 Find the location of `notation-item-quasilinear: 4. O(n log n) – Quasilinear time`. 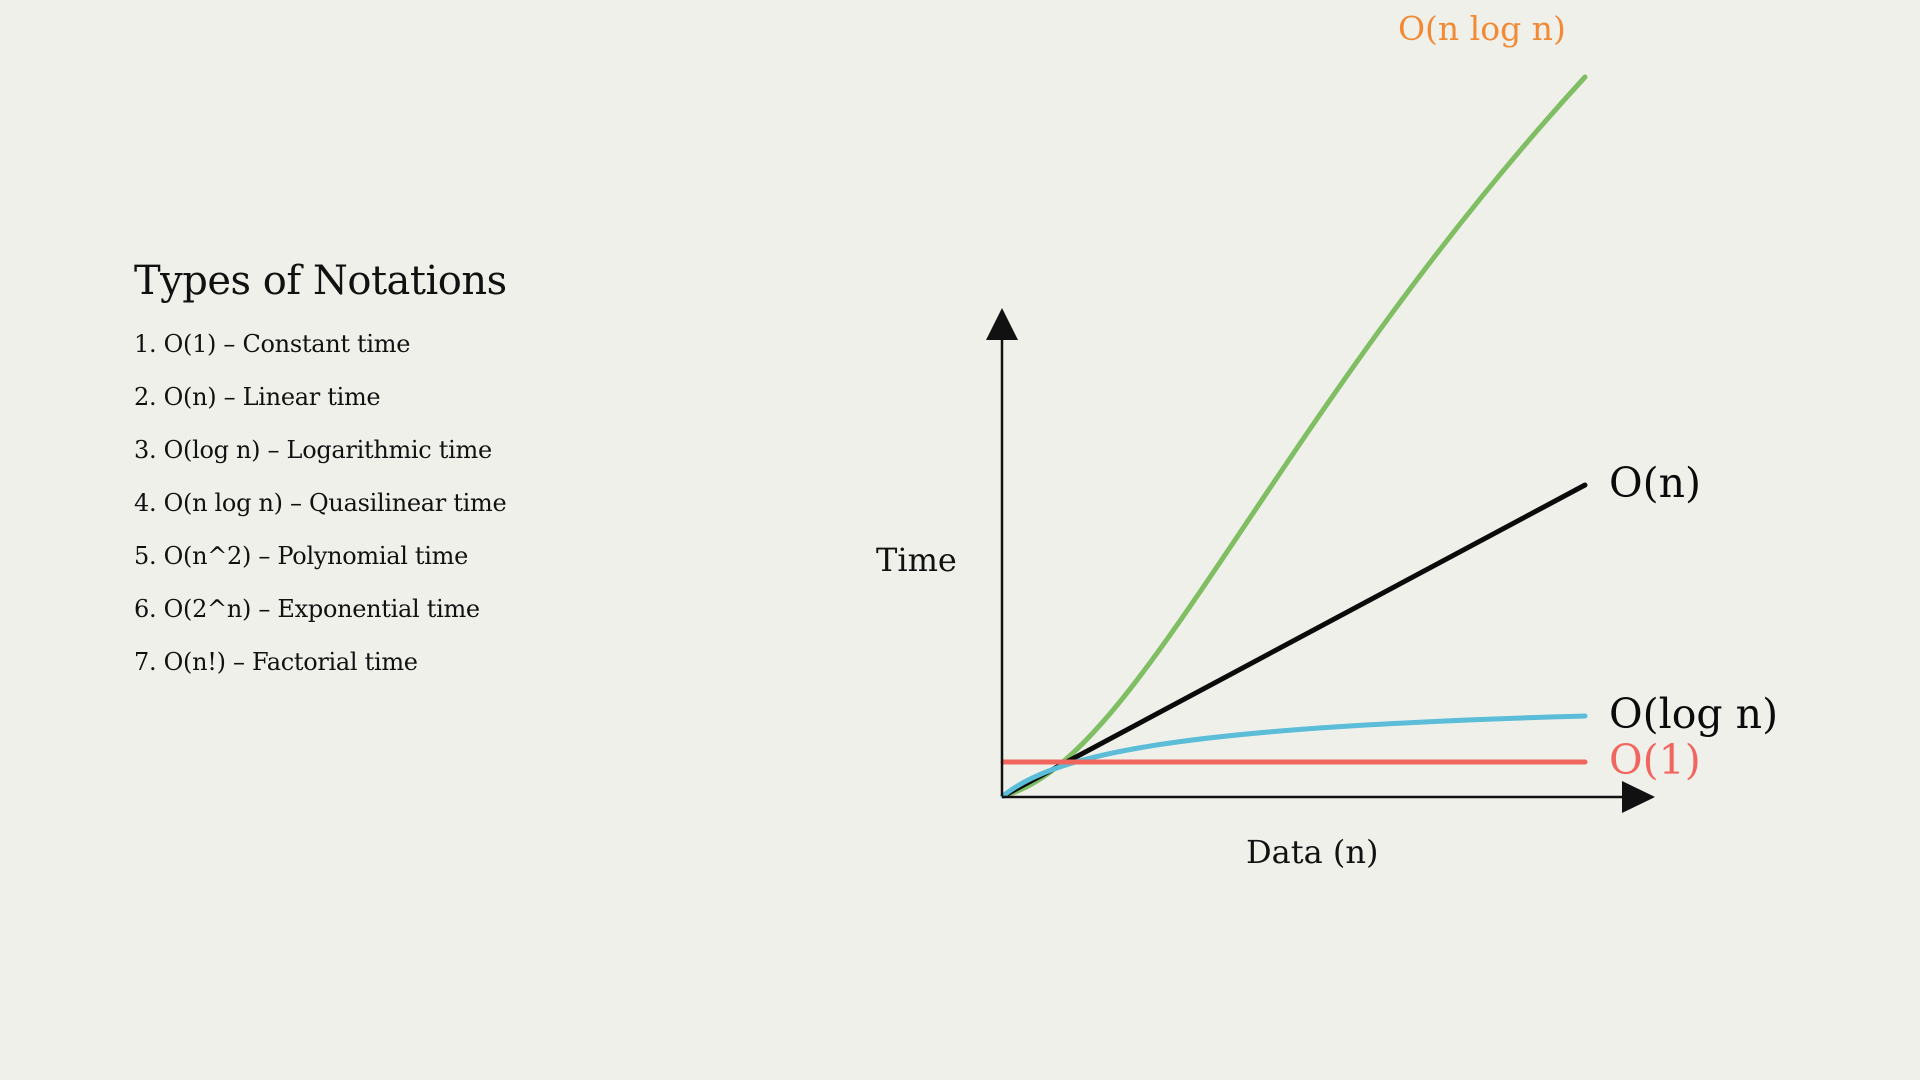

notation-item-quasilinear: 4. O(n log n) – Quasilinear time is located at coordinates (320, 503).